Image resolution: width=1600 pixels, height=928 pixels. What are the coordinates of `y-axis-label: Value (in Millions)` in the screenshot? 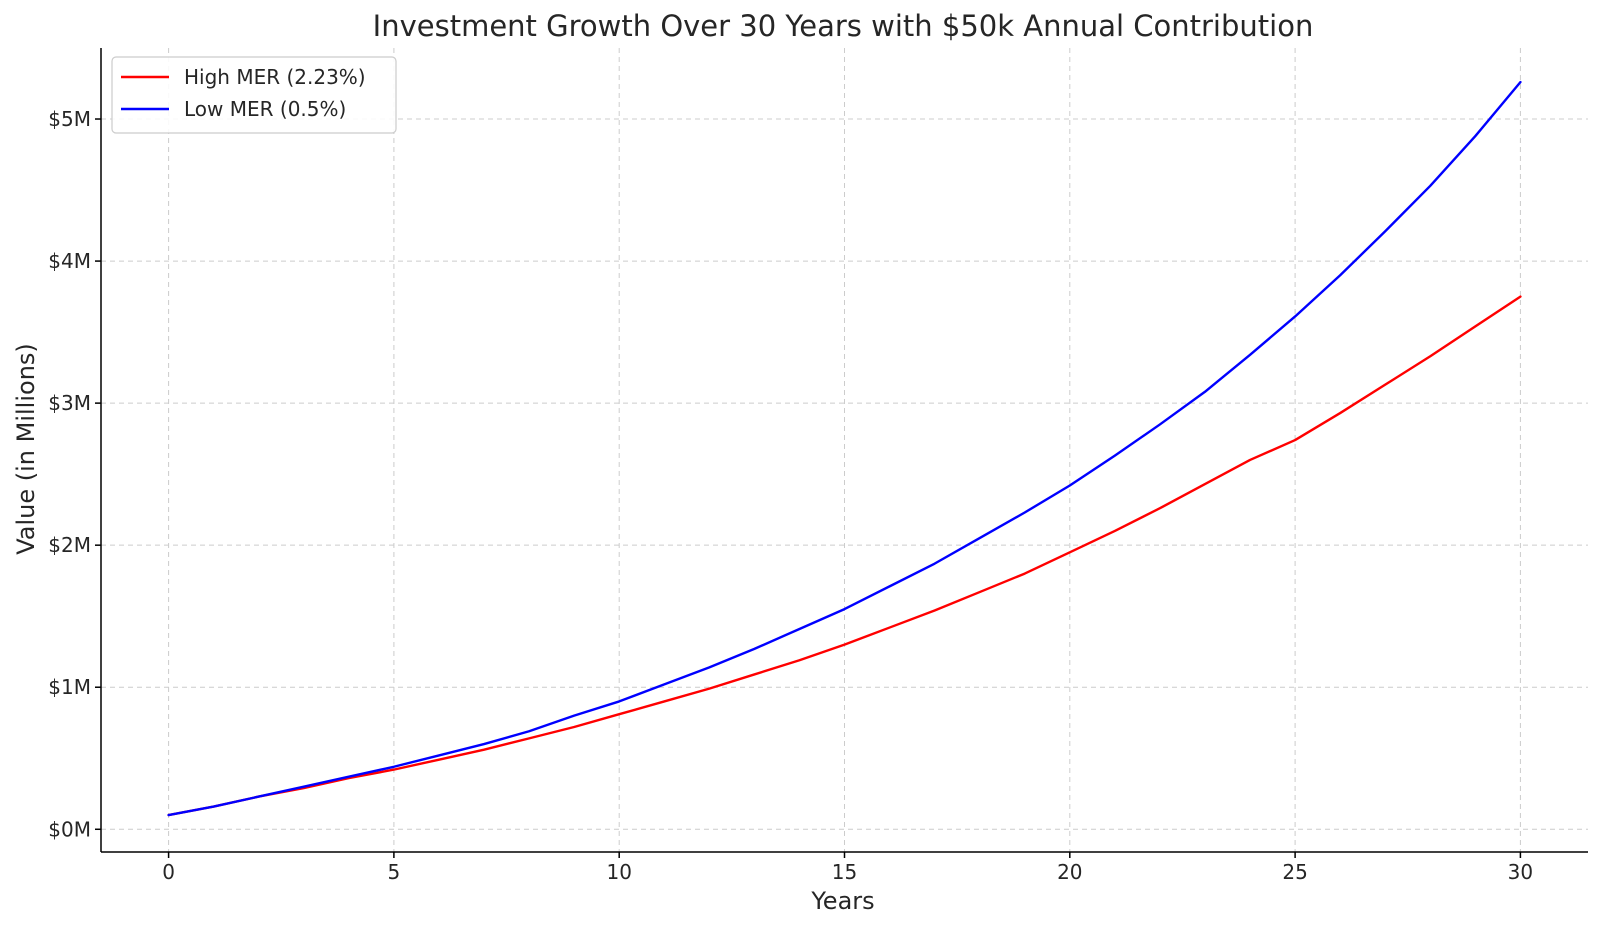 It's located at (26, 449).